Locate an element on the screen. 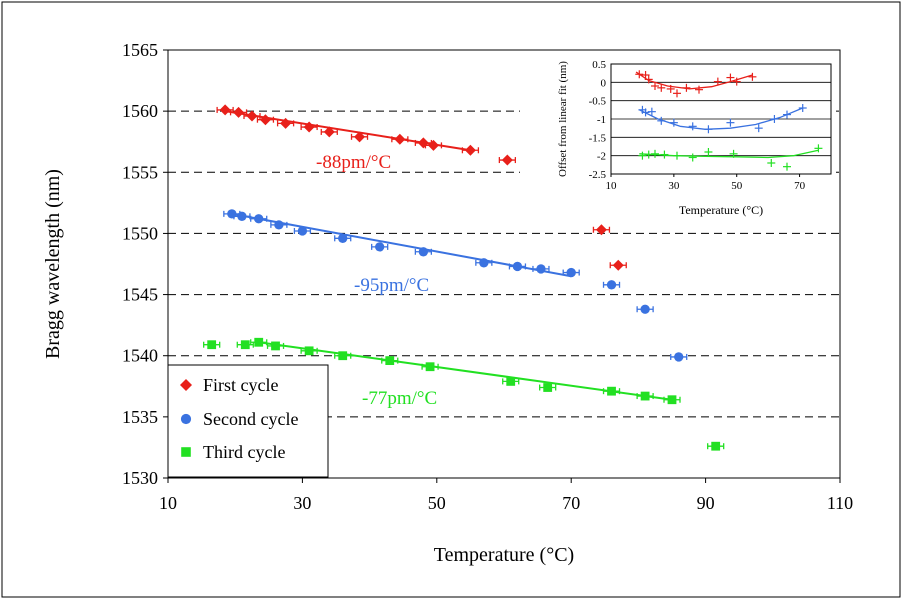 The image size is (902, 599). main-x-tick-label: 30 is located at coordinates (302, 503).